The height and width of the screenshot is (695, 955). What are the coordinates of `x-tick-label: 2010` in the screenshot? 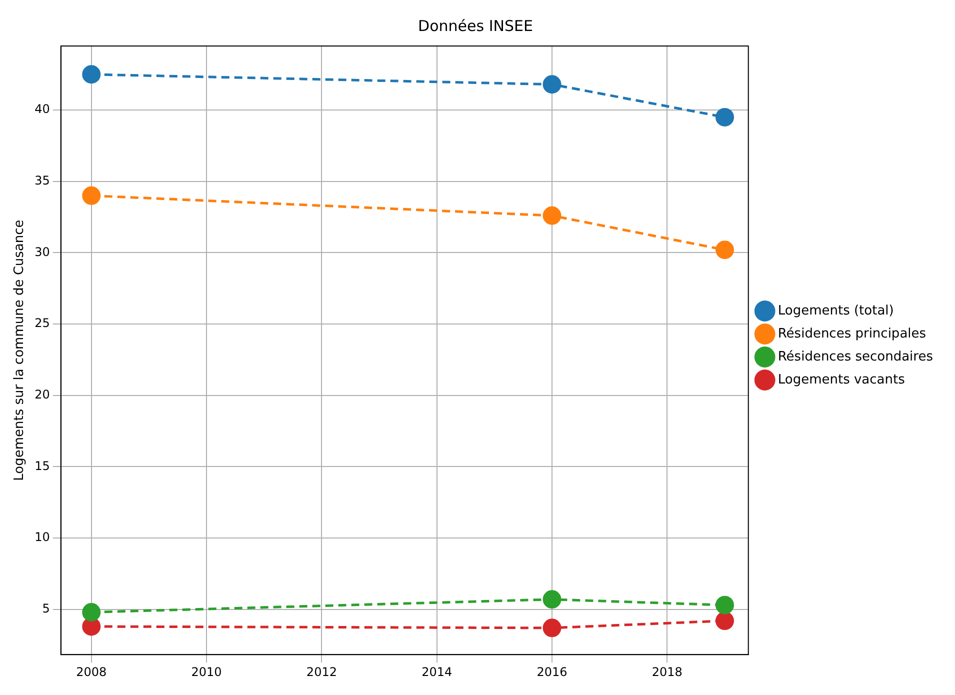 It's located at (206, 671).